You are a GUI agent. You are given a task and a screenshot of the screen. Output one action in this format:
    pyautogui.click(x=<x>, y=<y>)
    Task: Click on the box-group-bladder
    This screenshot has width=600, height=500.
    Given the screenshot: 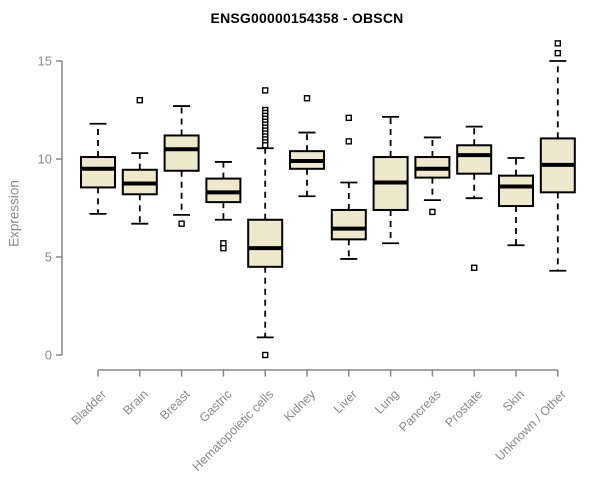 What is the action you would take?
    pyautogui.click(x=98, y=168)
    